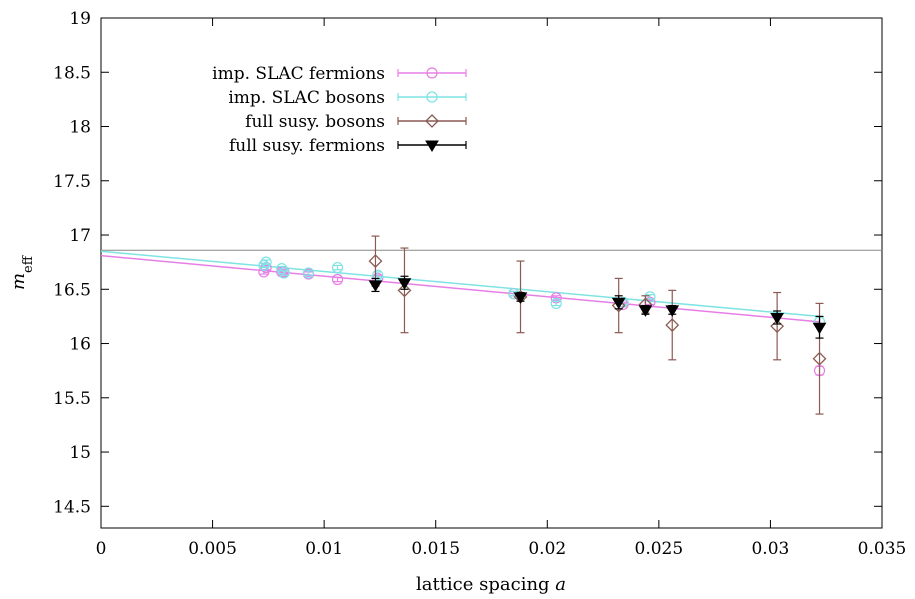 The width and height of the screenshot is (915, 599). Describe the element at coordinates (315, 122) in the screenshot. I see `legend-label: full susy. bosons` at that location.